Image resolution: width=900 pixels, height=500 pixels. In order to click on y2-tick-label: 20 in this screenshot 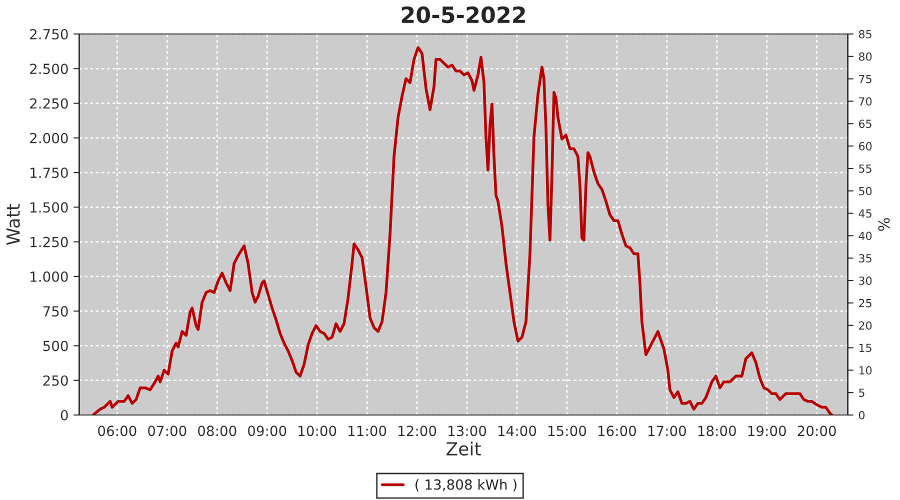, I will do `click(865, 325)`.